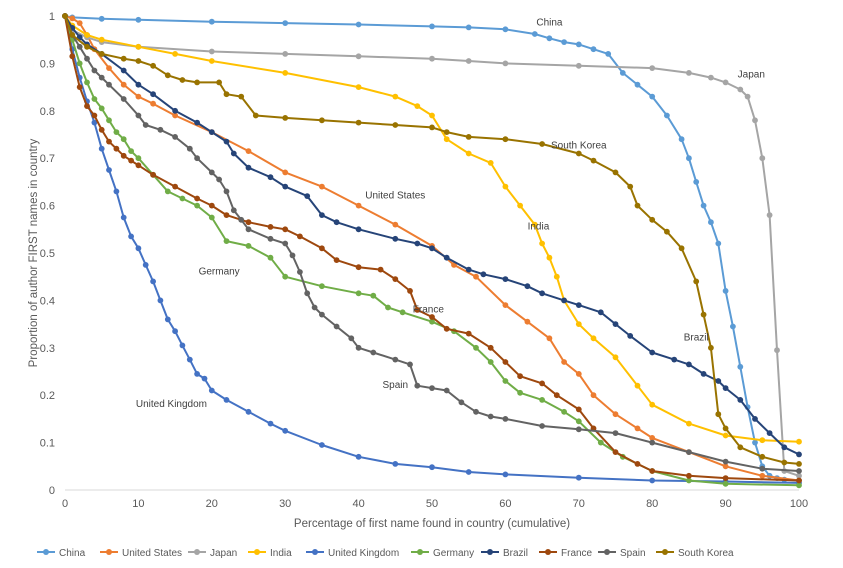  Describe the element at coordinates (577, 553) in the screenshot. I see `legend-label: France` at that location.